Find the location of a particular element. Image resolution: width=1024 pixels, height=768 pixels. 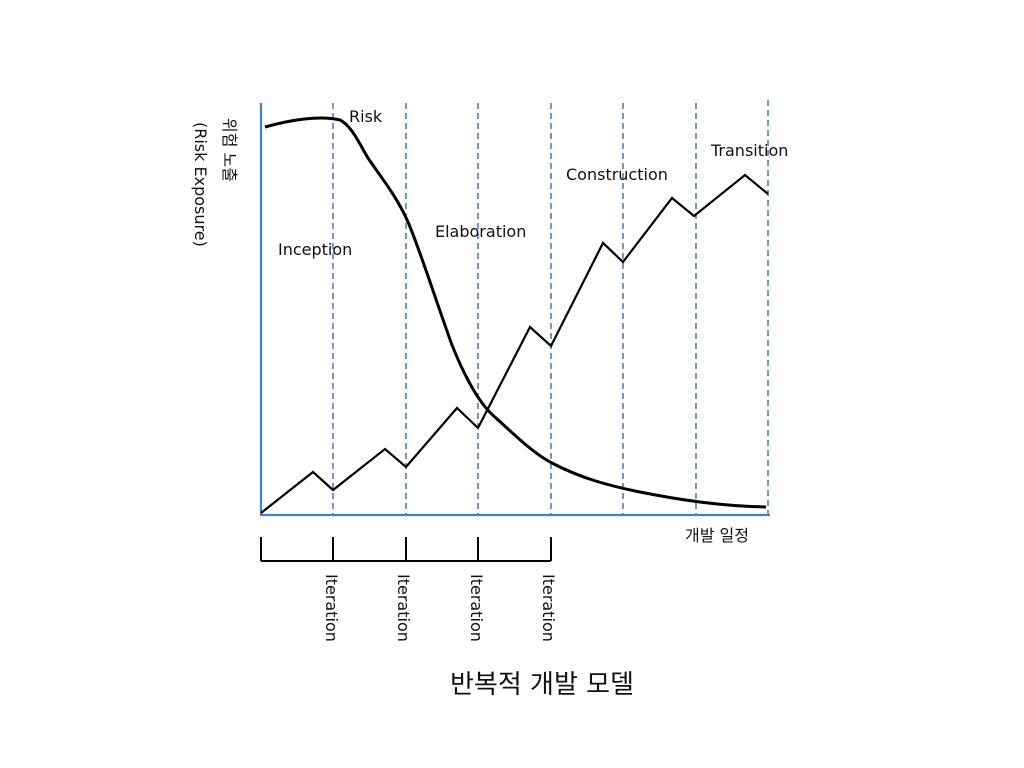

x-axis-label: 개발 일정 is located at coordinates (717, 535).